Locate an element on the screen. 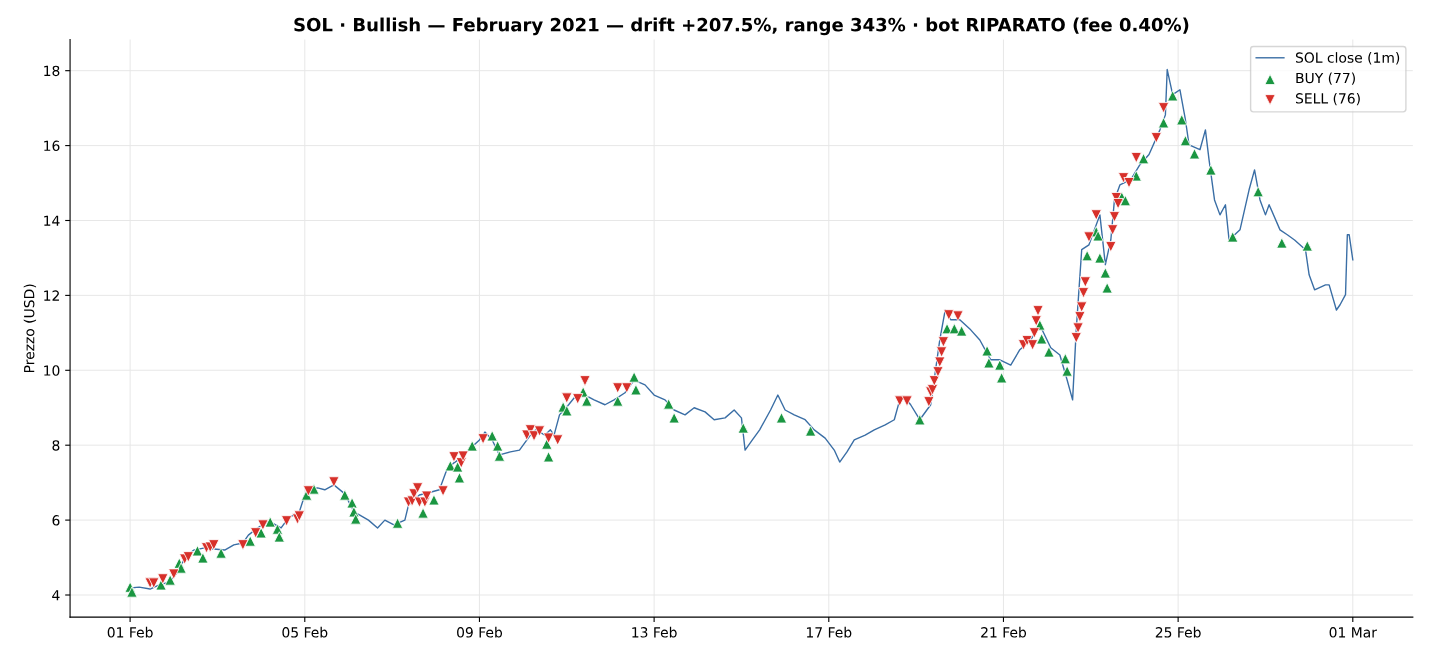  legend-label: SOL close (1m) is located at coordinates (1347, 58).